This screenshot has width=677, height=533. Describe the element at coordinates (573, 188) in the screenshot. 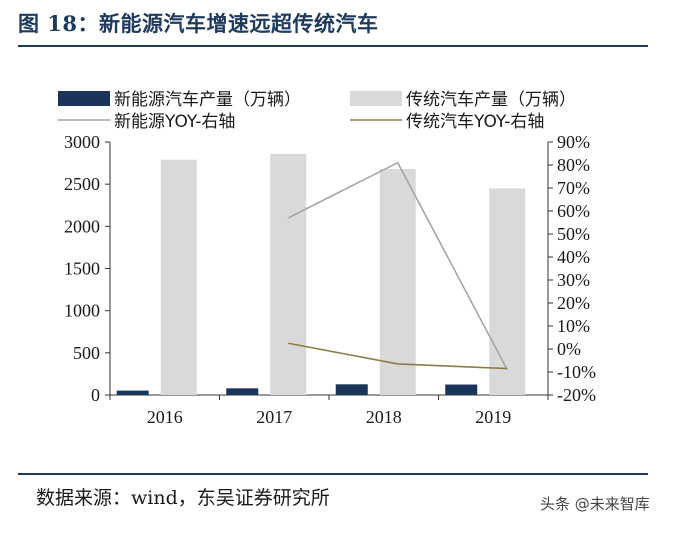

I see `right-tick-label: 70%` at that location.